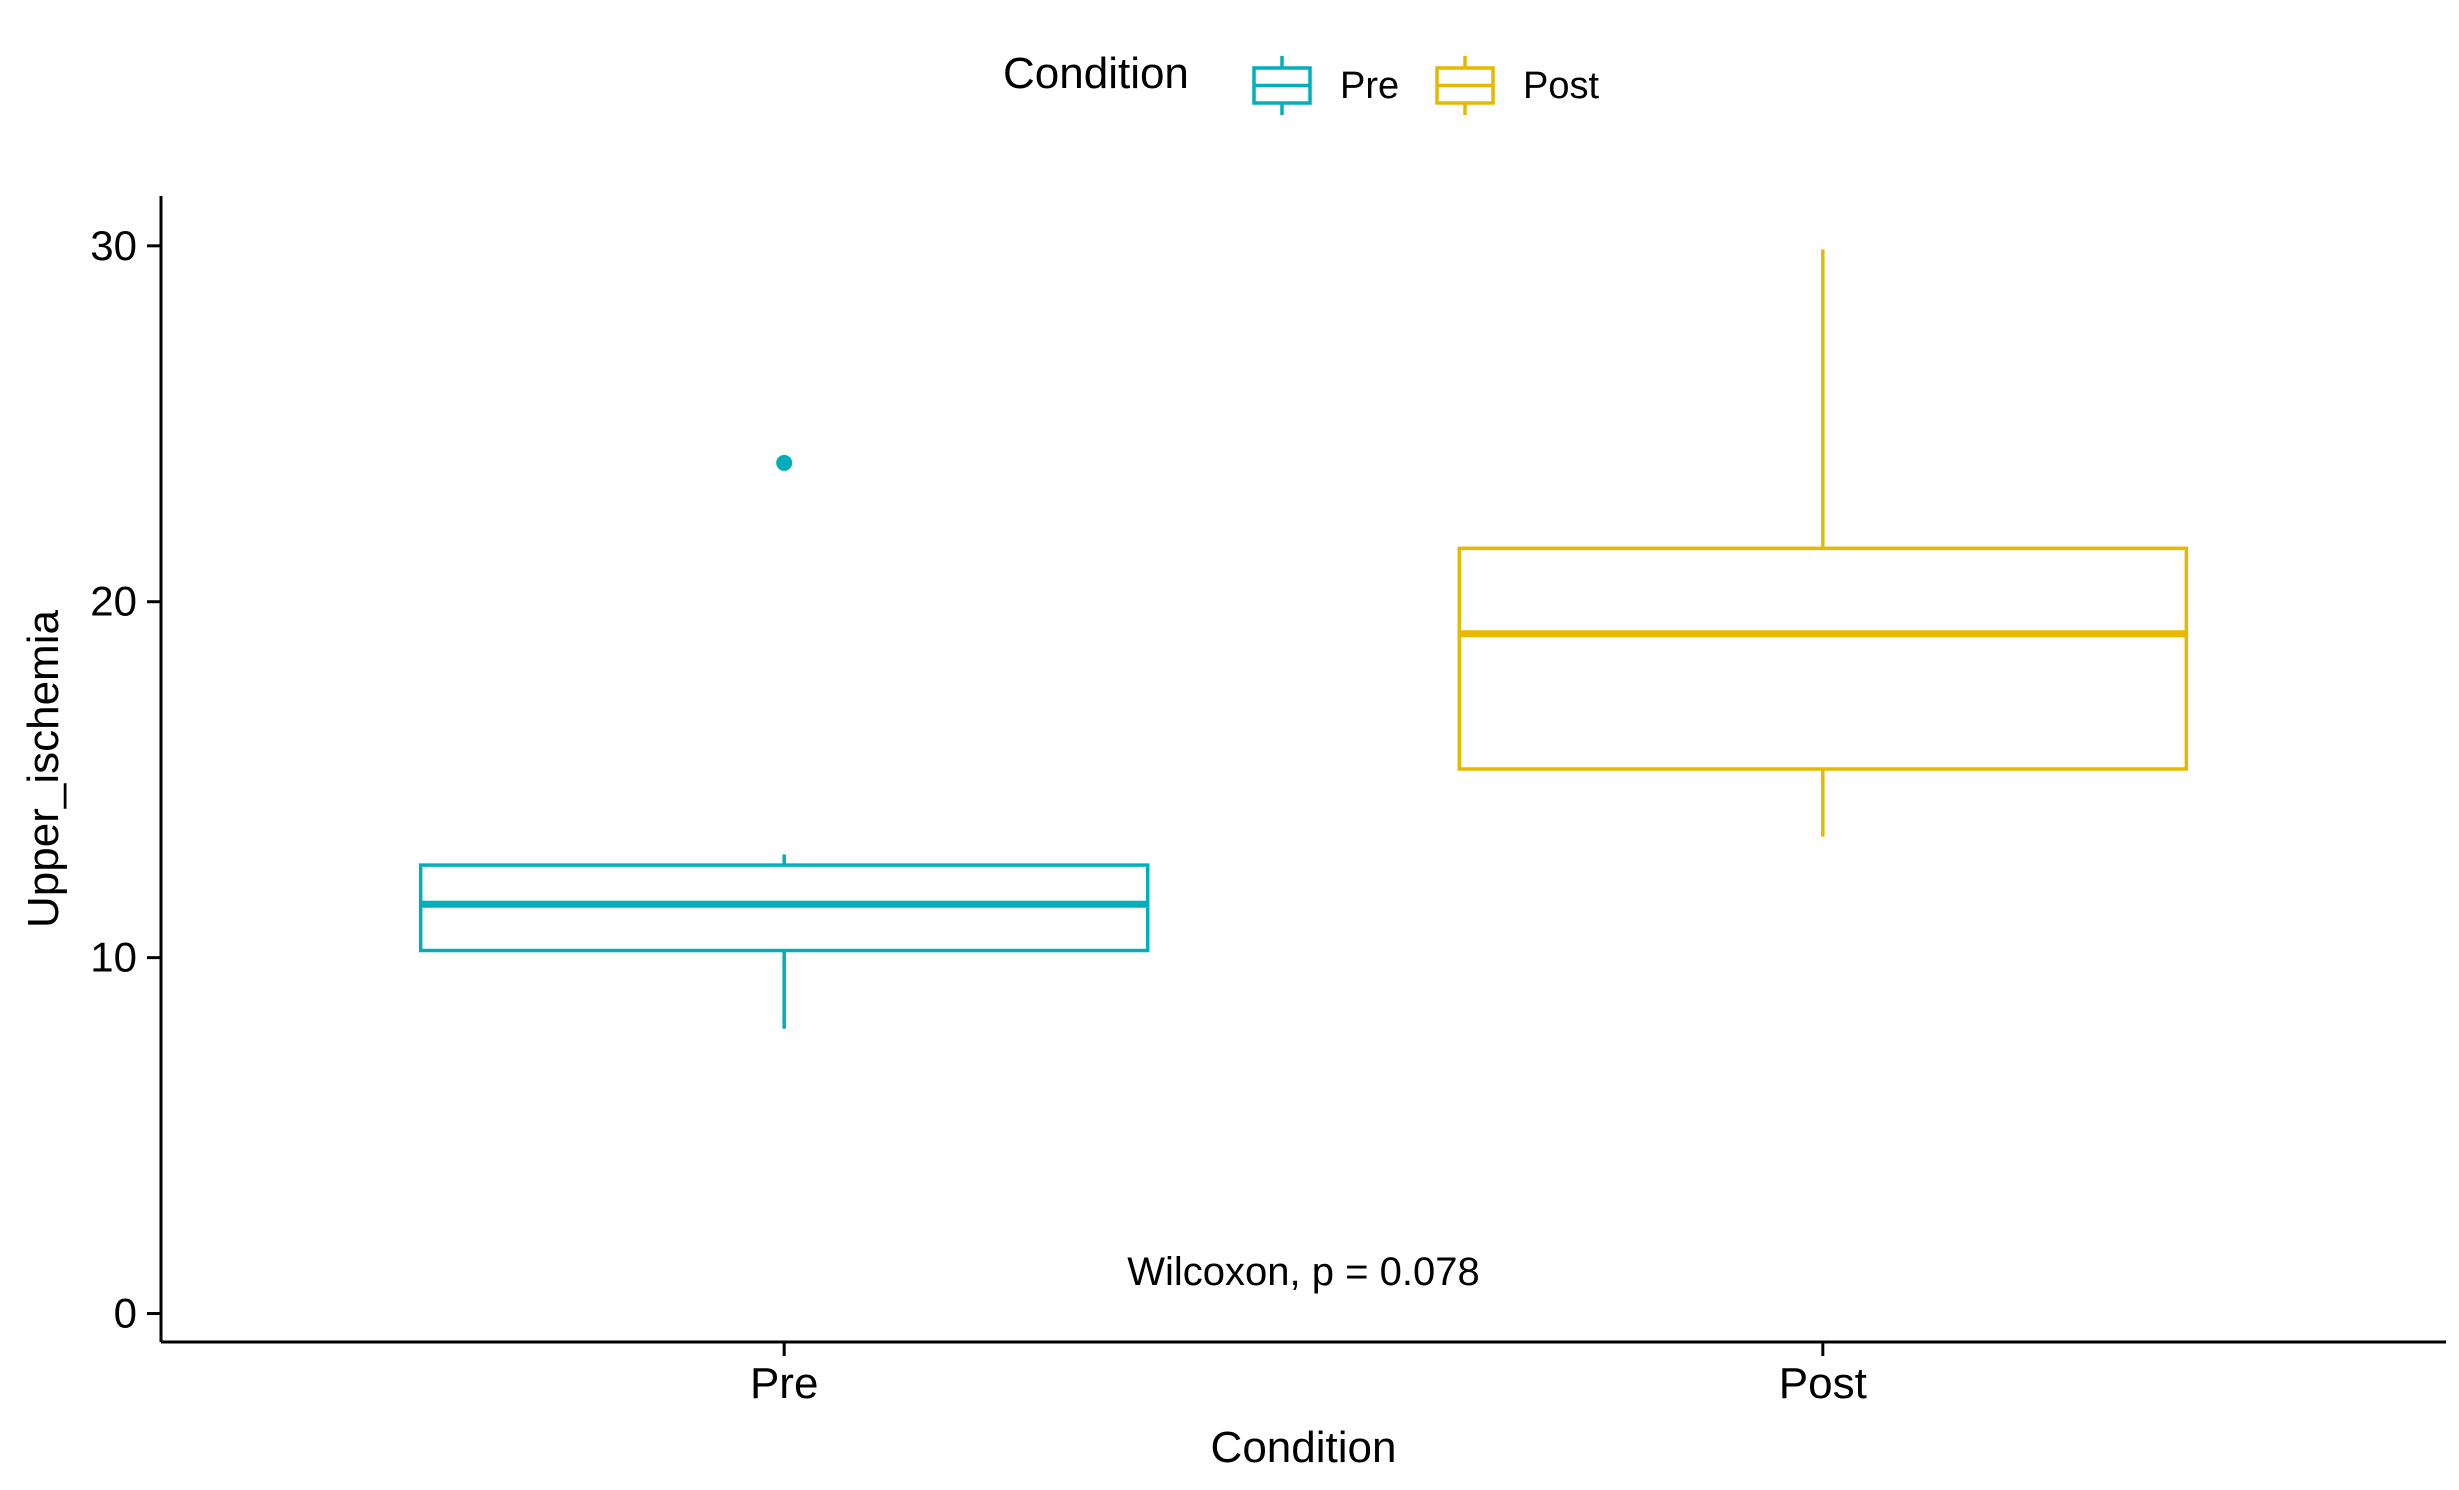 This screenshot has width=2459, height=1490. Describe the element at coordinates (1823, 543) in the screenshot. I see `box-post` at that location.